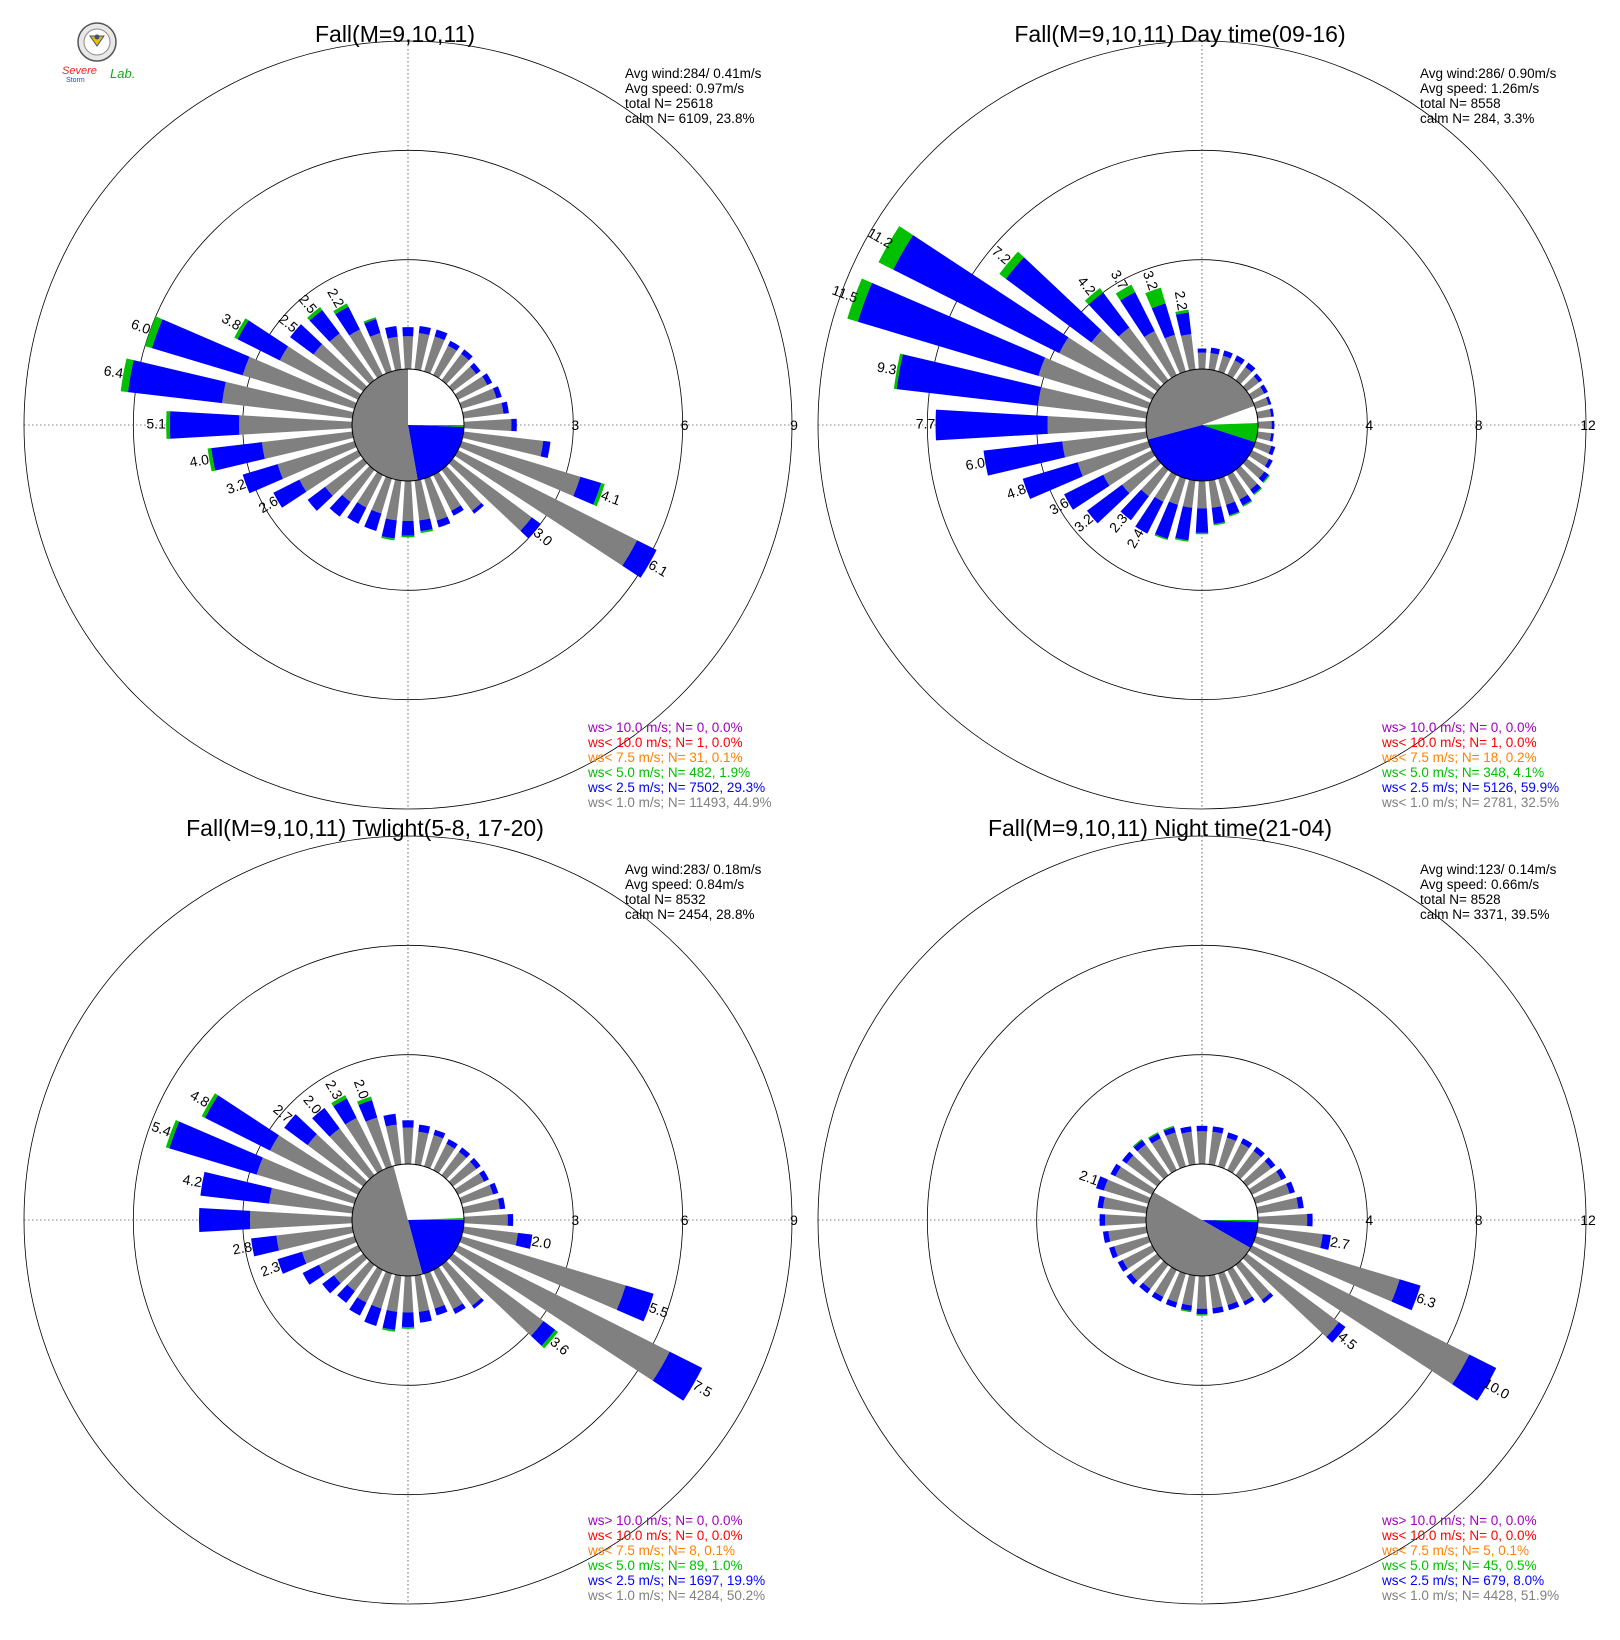 The width and height of the screenshot is (1620, 1640). I want to click on stat-line: total N= 8558, so click(1460, 103).